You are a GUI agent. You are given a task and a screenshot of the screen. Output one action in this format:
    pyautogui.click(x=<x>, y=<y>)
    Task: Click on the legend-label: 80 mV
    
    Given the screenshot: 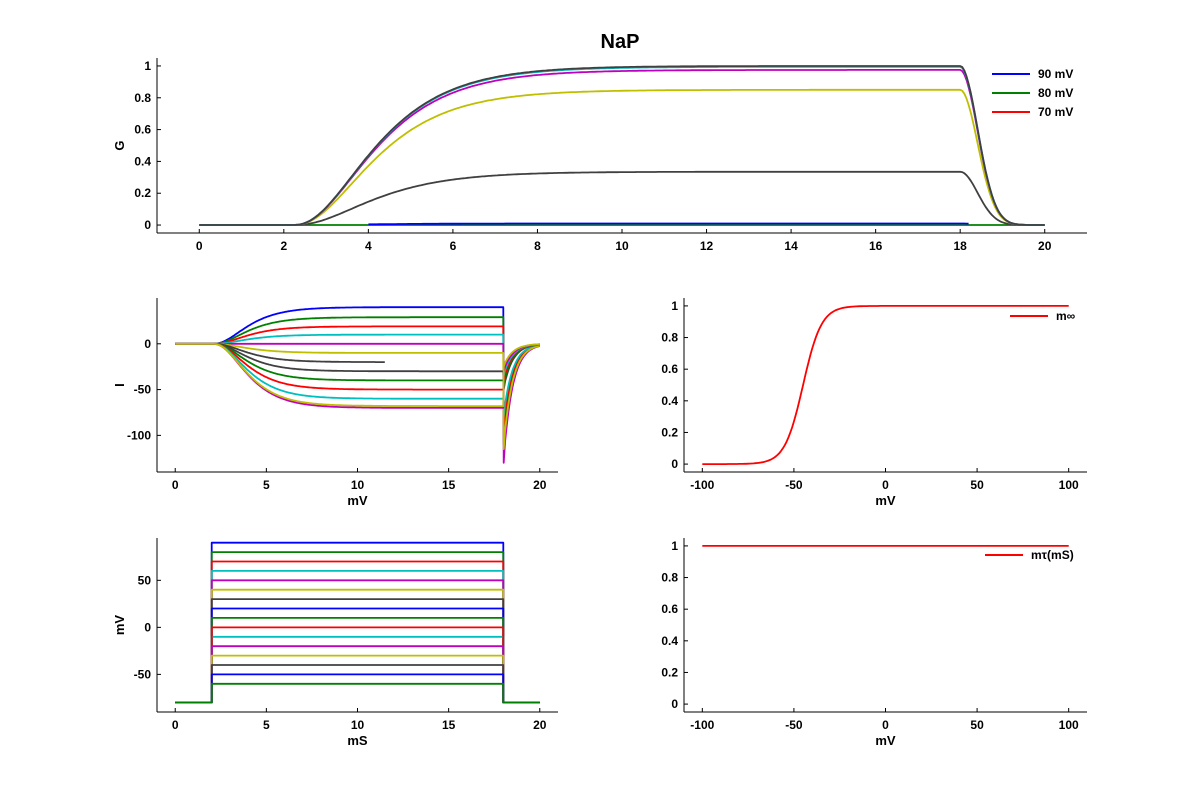 What is the action you would take?
    pyautogui.click(x=1055, y=93)
    